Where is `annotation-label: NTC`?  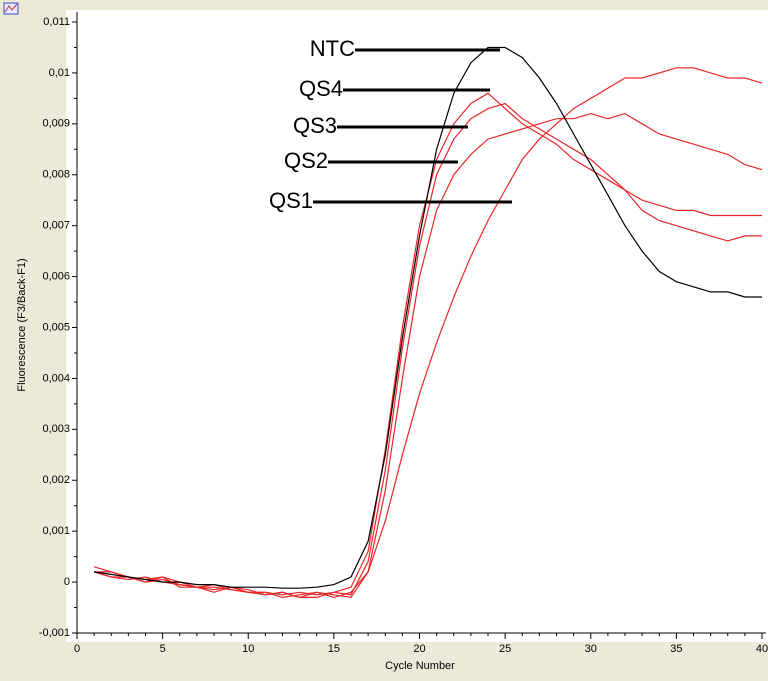 annotation-label: NTC is located at coordinates (332, 48).